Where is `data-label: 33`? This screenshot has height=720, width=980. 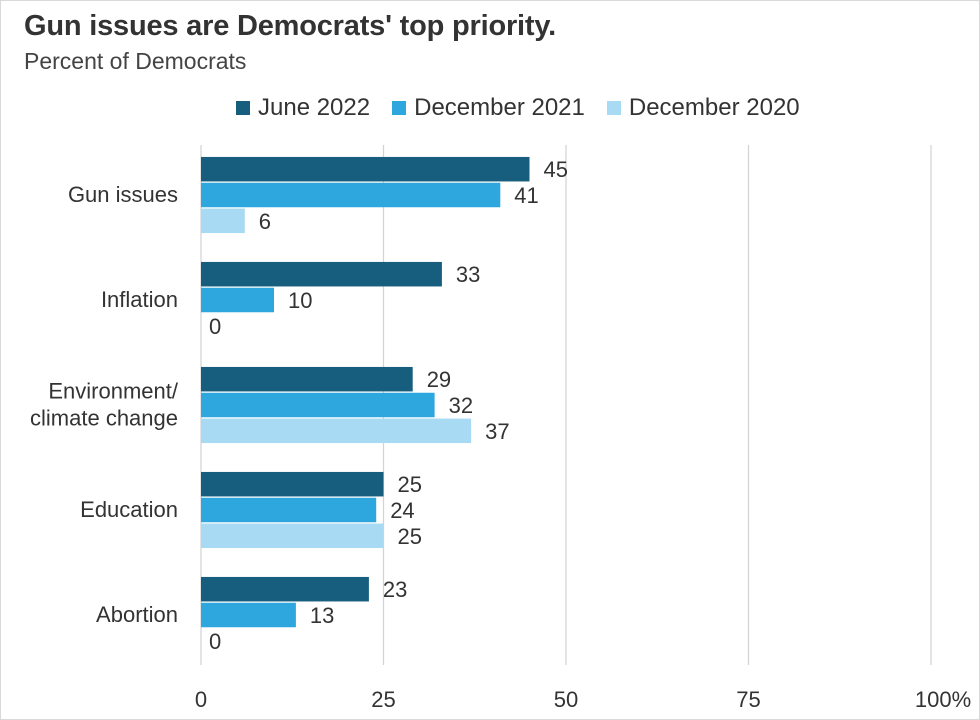 data-label: 33 is located at coordinates (468, 274).